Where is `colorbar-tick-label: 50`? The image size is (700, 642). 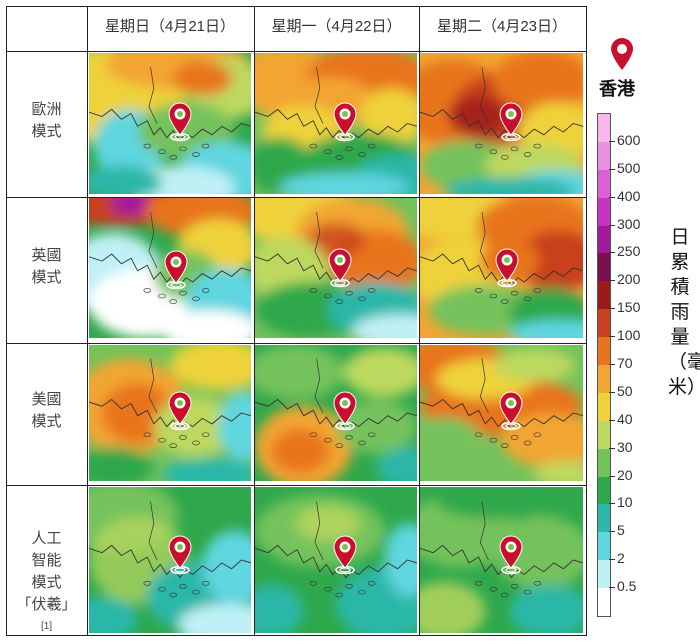
colorbar-tick-label: 50 is located at coordinates (625, 390).